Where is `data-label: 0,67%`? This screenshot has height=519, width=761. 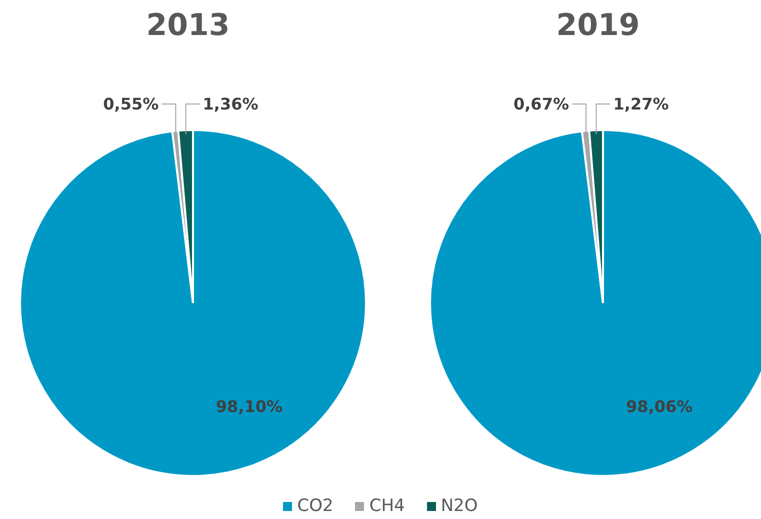 data-label: 0,67% is located at coordinates (541, 104).